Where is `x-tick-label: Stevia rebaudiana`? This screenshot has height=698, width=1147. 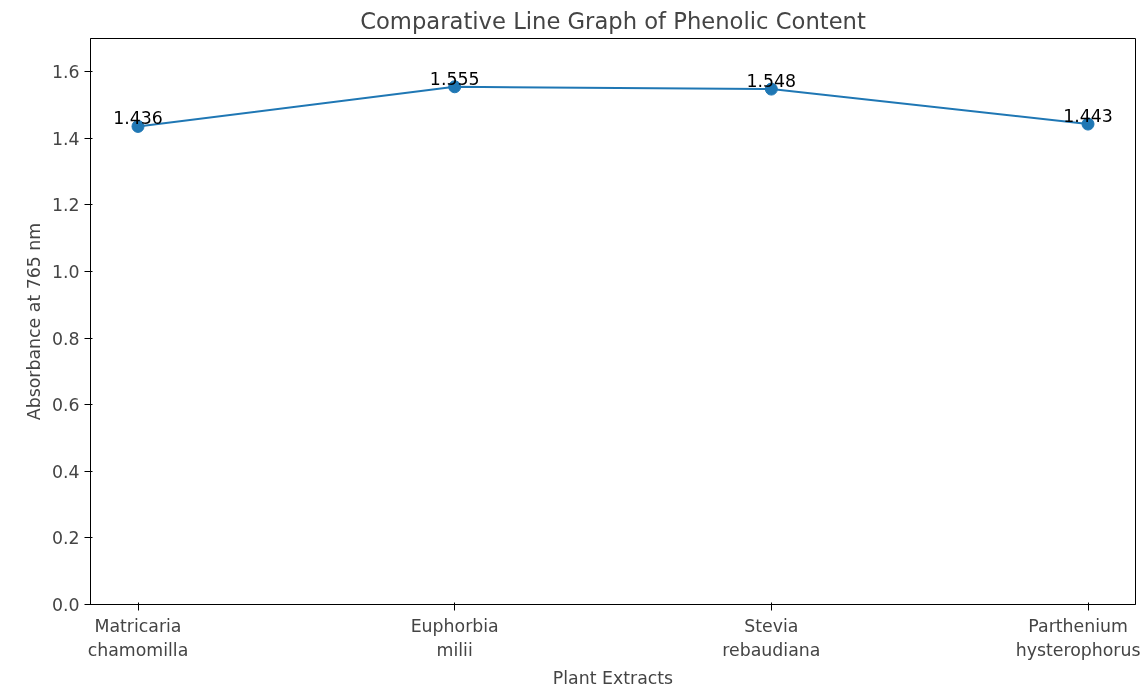
x-tick-label: Stevia rebaudiana is located at coordinates (771, 637).